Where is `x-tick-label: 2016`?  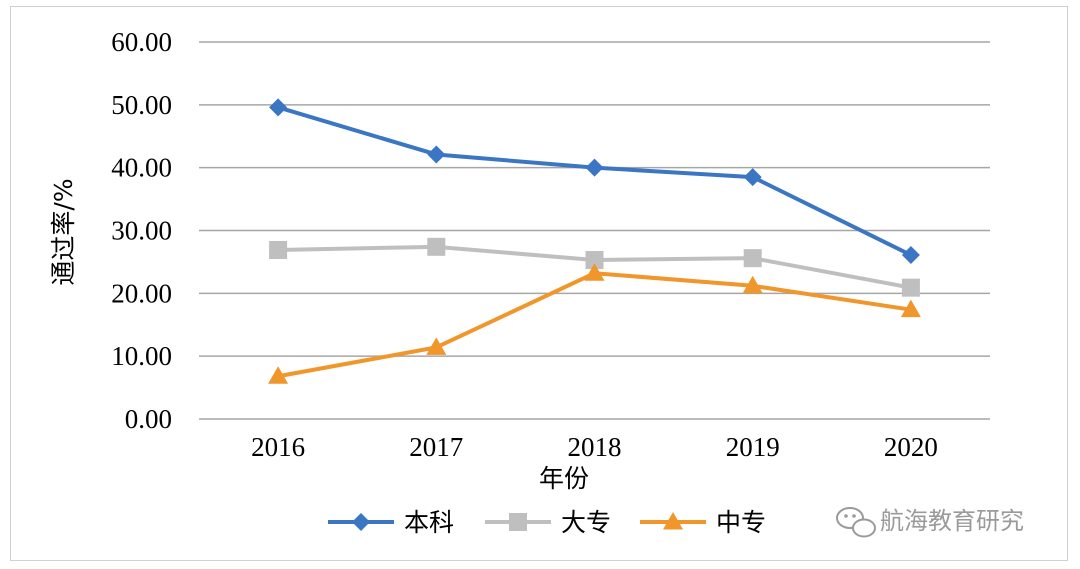
x-tick-label: 2016 is located at coordinates (278, 447).